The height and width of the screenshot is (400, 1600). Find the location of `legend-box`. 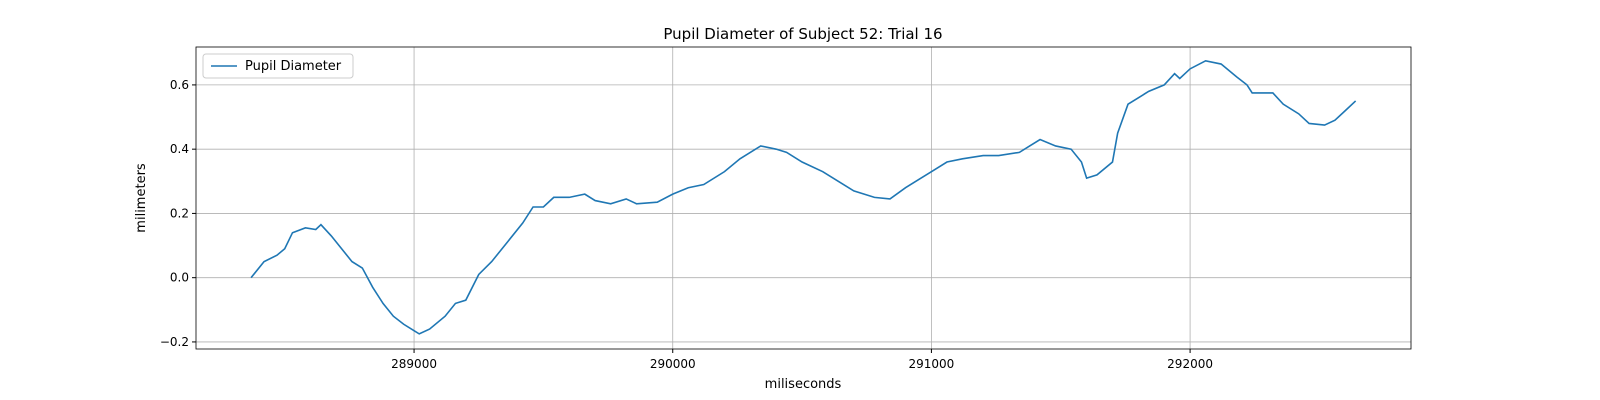

legend-box is located at coordinates (278, 66).